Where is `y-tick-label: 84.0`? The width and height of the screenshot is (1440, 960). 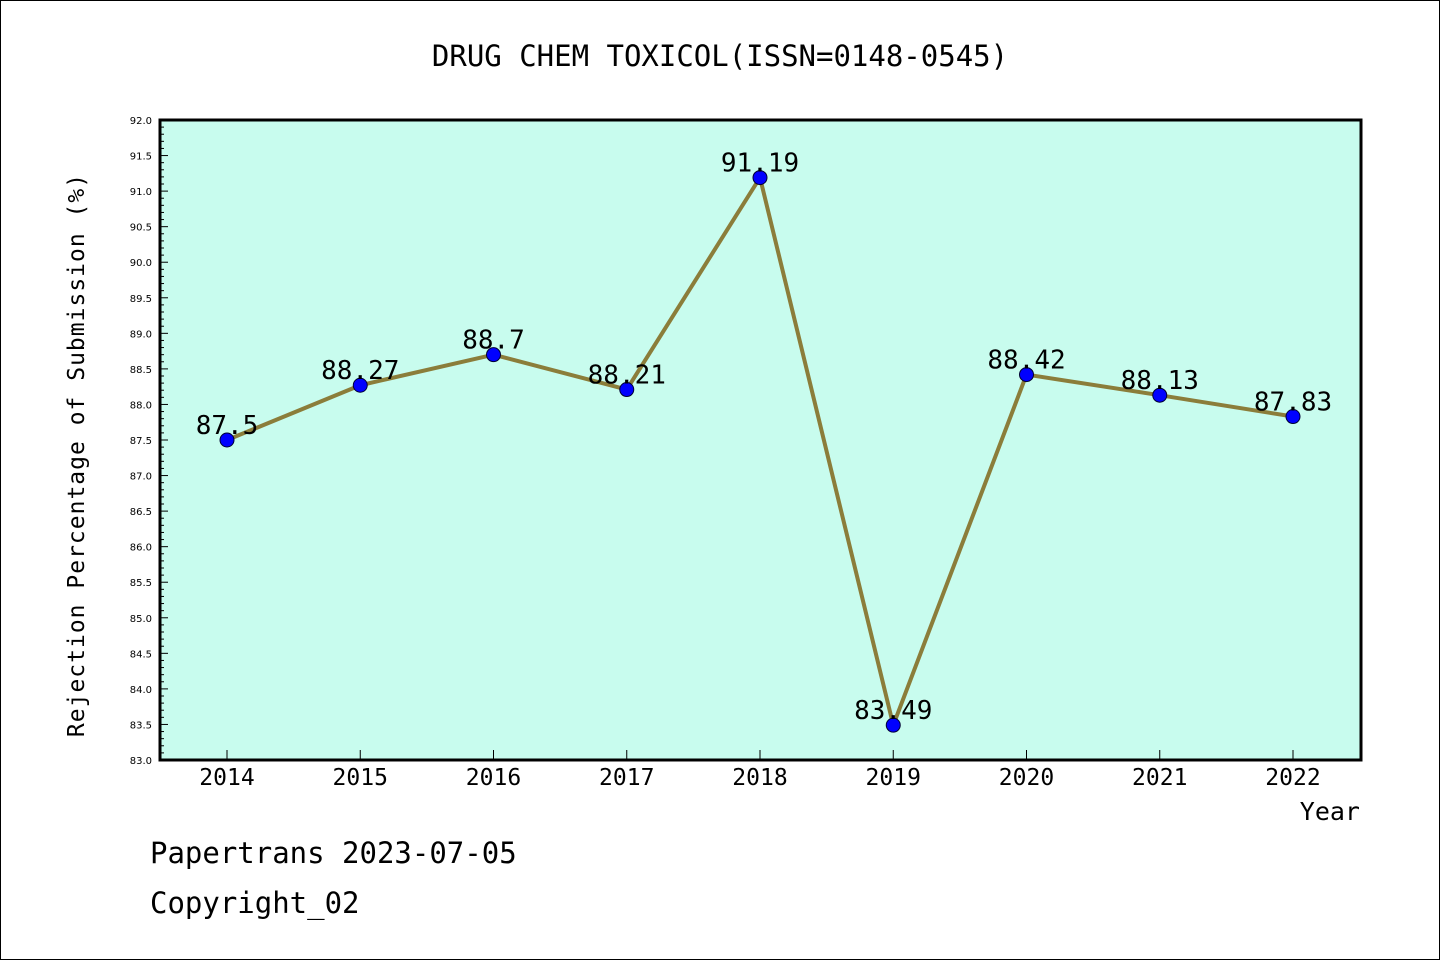
y-tick-label: 84.0 is located at coordinates (141, 690).